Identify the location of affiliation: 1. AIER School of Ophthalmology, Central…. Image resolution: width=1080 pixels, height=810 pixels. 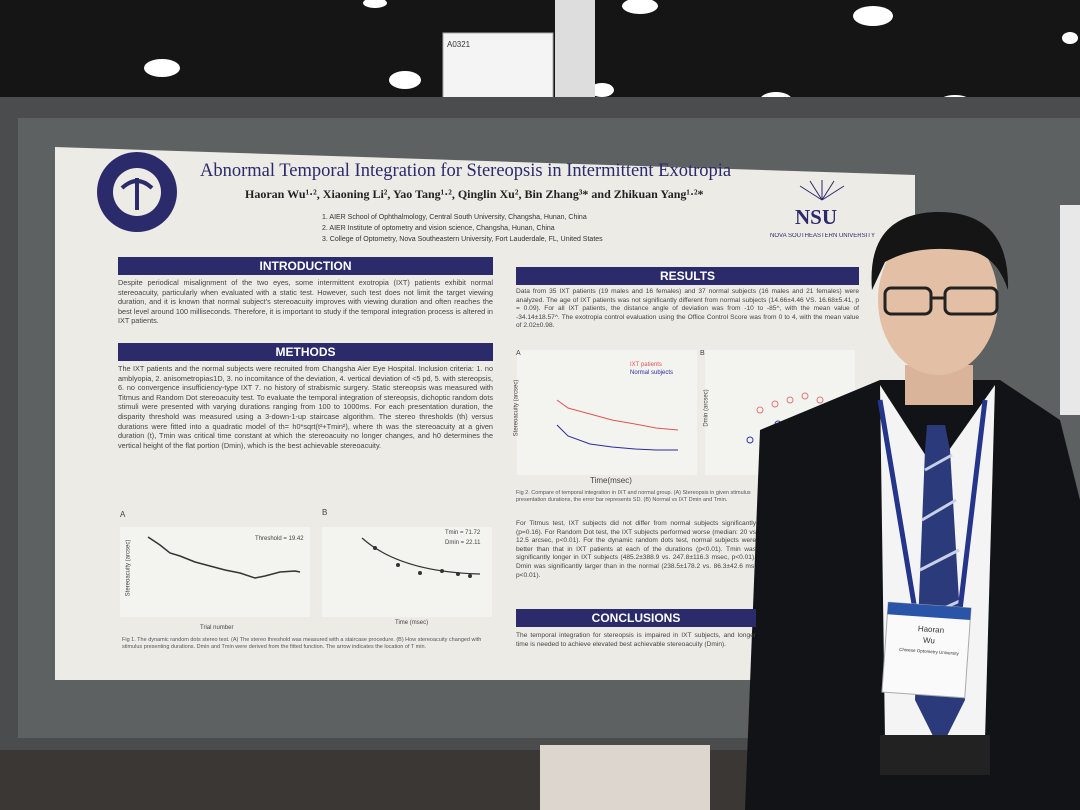
(454, 217).